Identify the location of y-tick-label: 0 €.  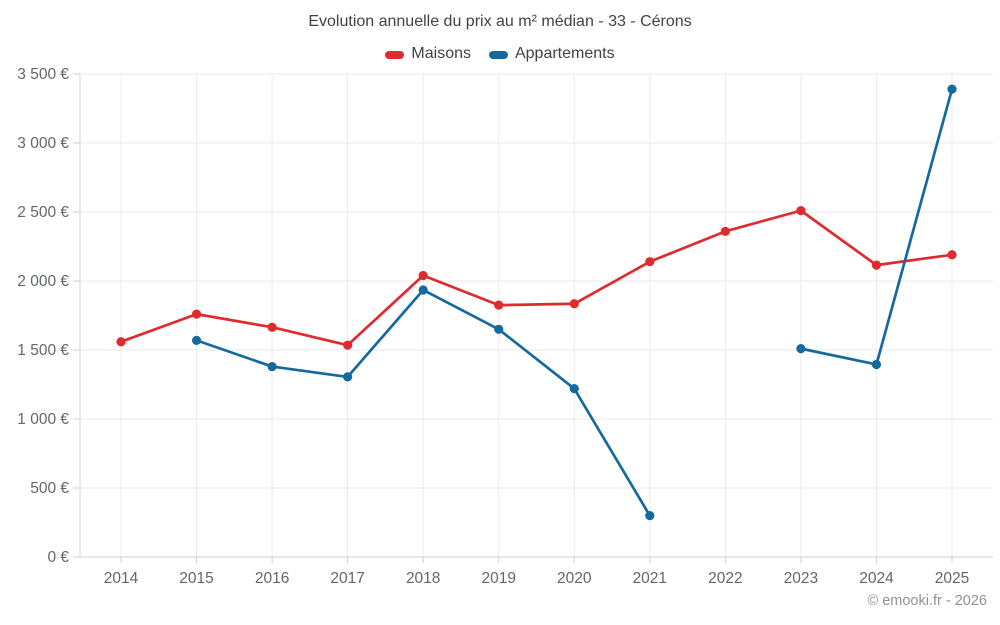
(58, 557).